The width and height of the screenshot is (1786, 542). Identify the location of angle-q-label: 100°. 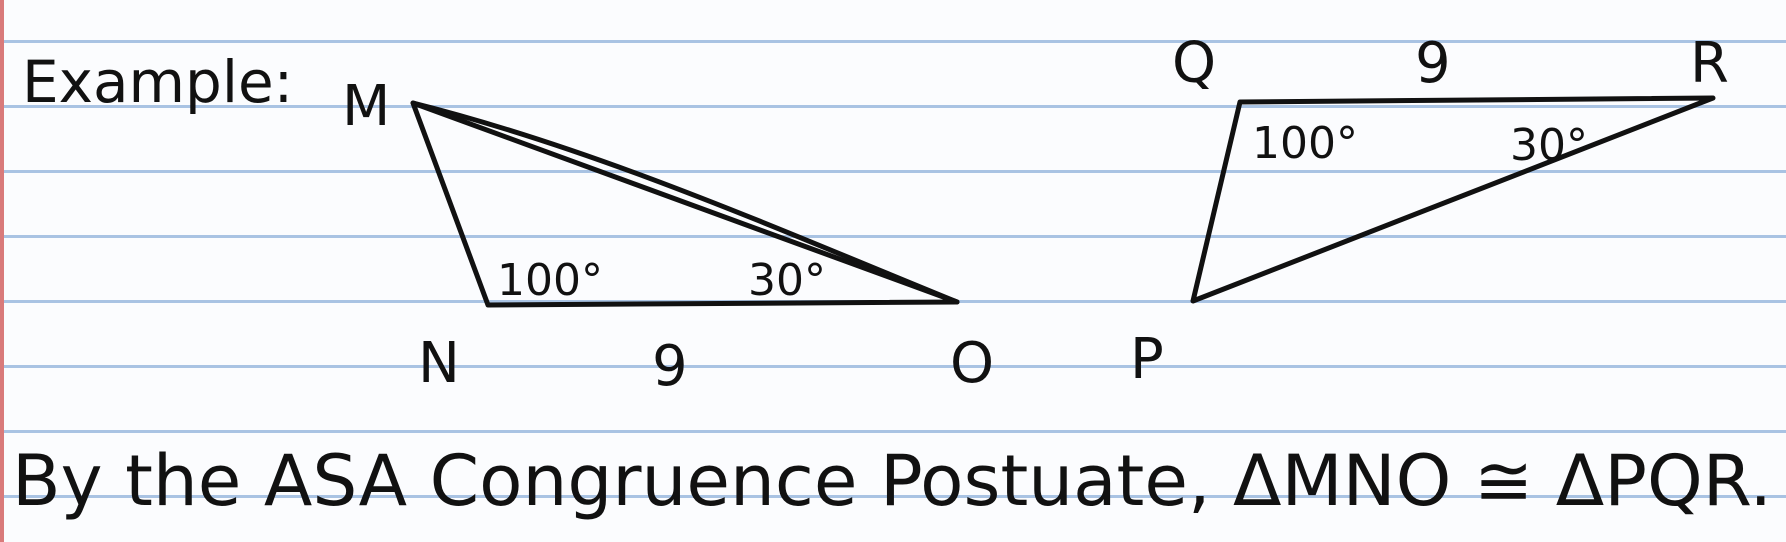
(1305, 143).